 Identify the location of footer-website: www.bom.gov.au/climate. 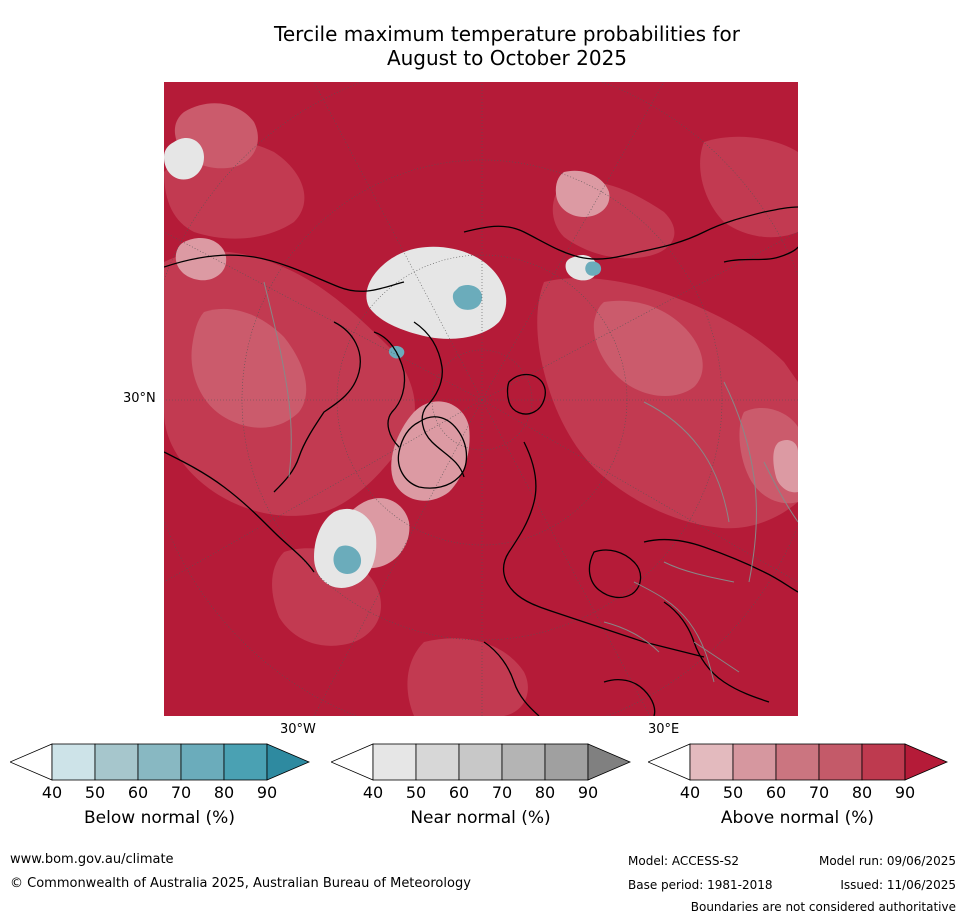
(92, 859).